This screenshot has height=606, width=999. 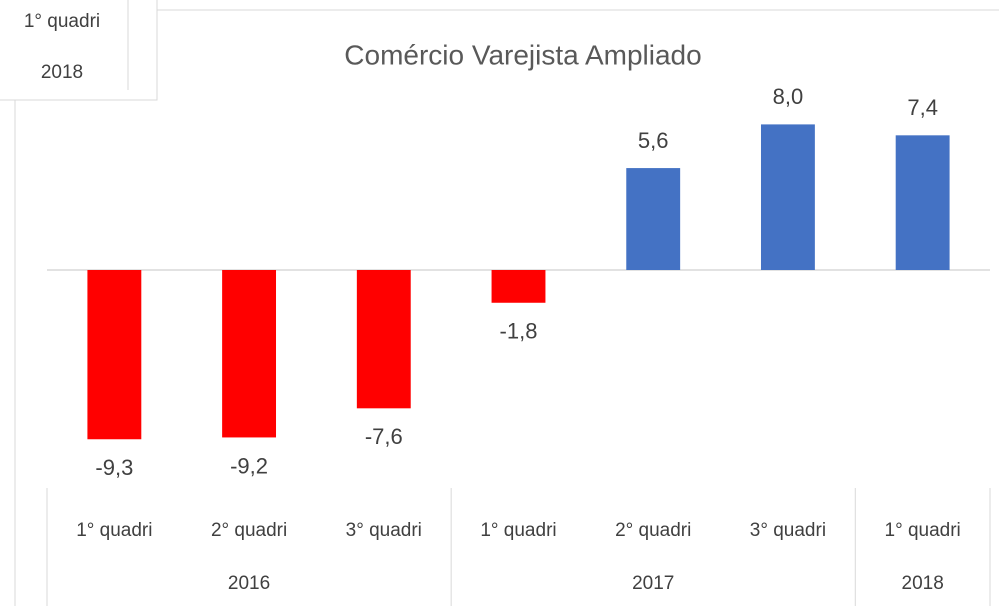 I want to click on data-label: 8,0, so click(x=788, y=96).